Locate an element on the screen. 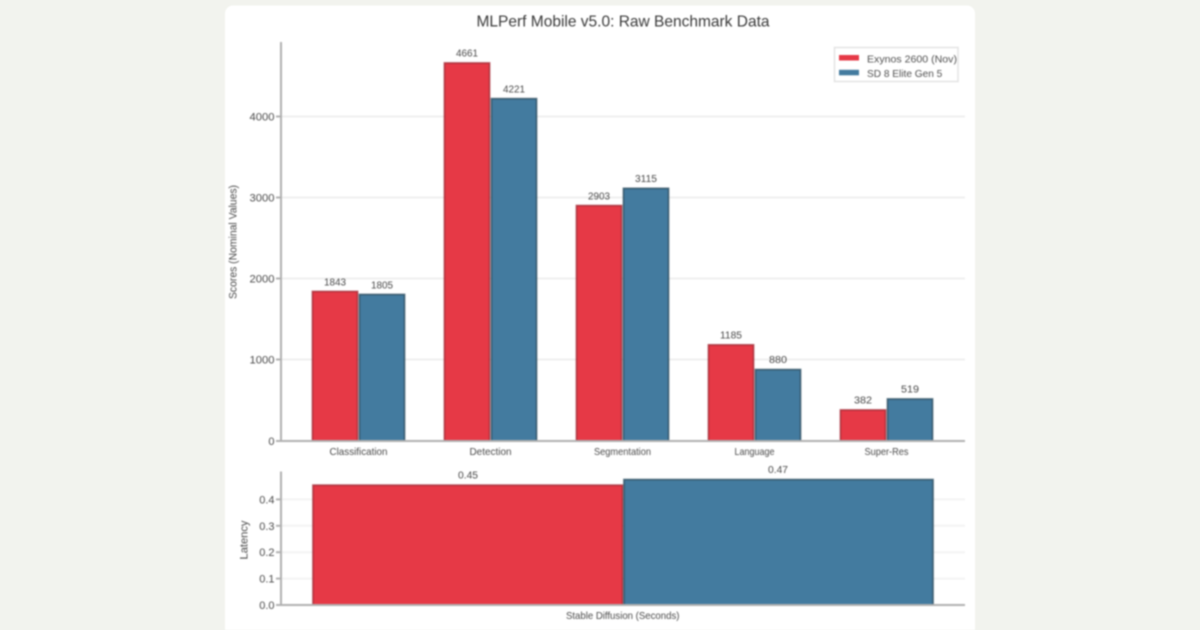  svg-text: 0.47 is located at coordinates (778, 470).